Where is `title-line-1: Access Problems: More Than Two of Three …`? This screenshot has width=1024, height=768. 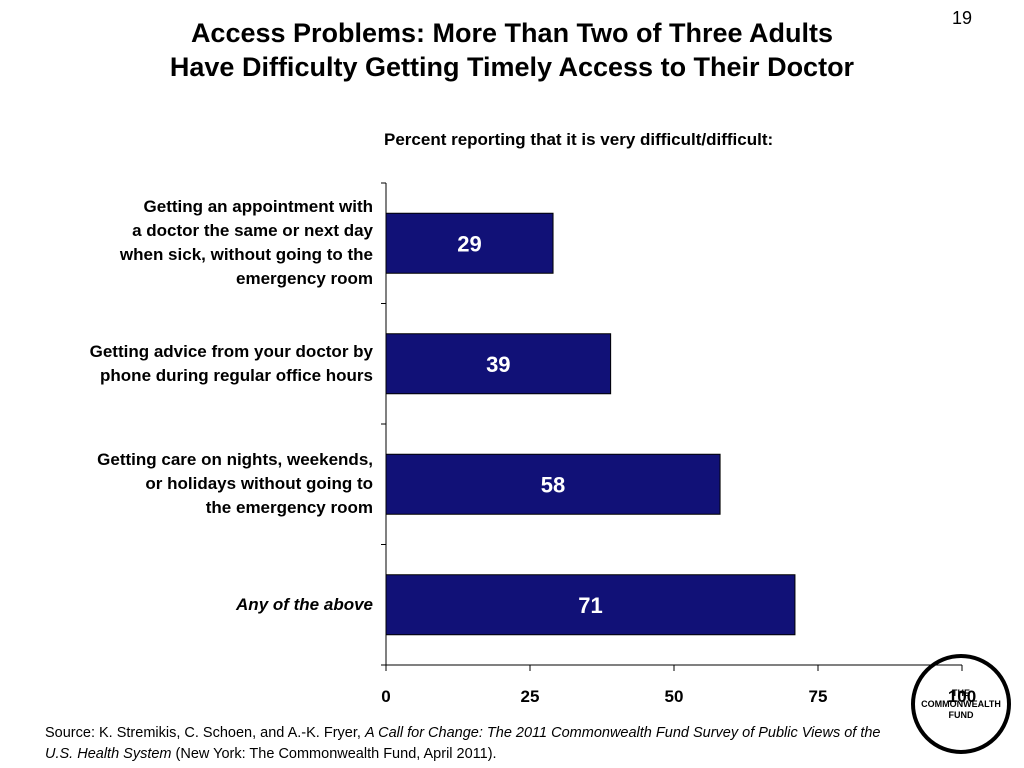
title-line-1: Access Problems: More Than Two of Three … is located at coordinates (512, 33).